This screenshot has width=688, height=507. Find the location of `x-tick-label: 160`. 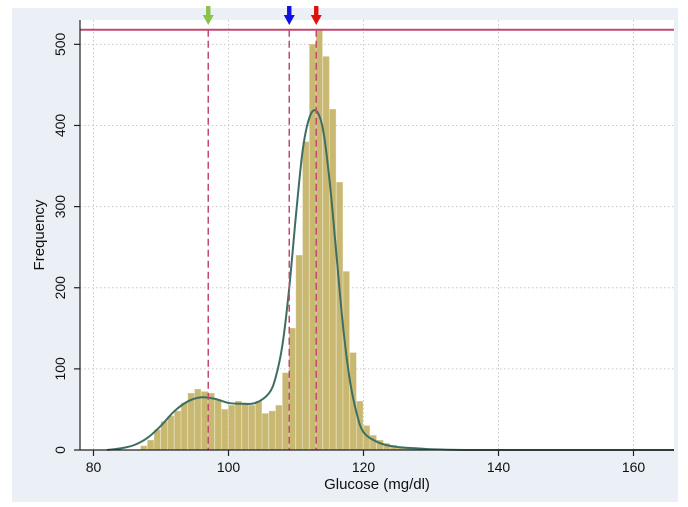

x-tick-label: 160 is located at coordinates (634, 467).